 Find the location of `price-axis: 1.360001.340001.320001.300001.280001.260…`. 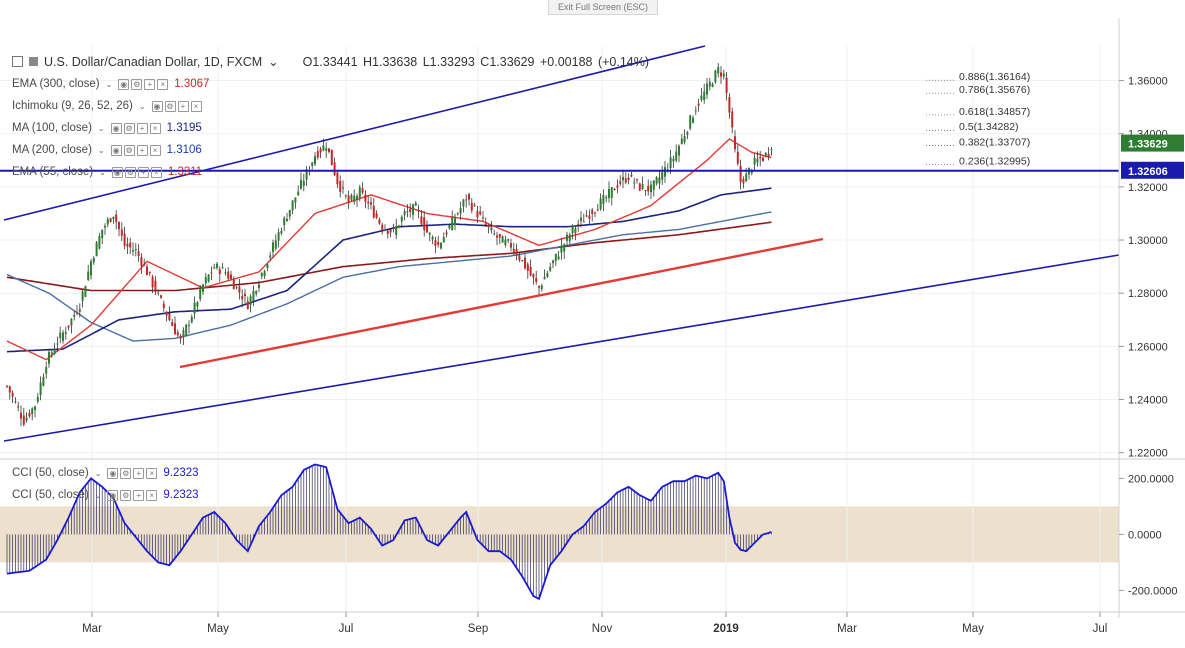

price-axis: 1.360001.340001.320001.300001.280001.260… is located at coordinates (1143, 268).